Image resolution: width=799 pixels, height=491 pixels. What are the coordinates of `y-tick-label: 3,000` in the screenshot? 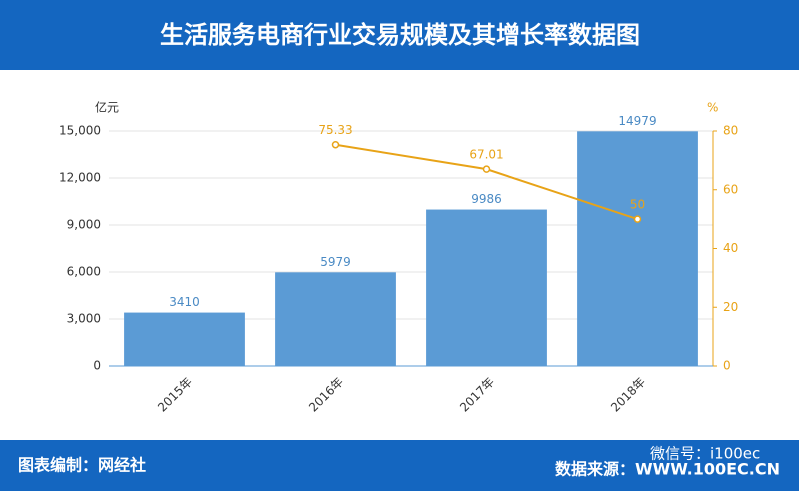 It's located at (84, 319).